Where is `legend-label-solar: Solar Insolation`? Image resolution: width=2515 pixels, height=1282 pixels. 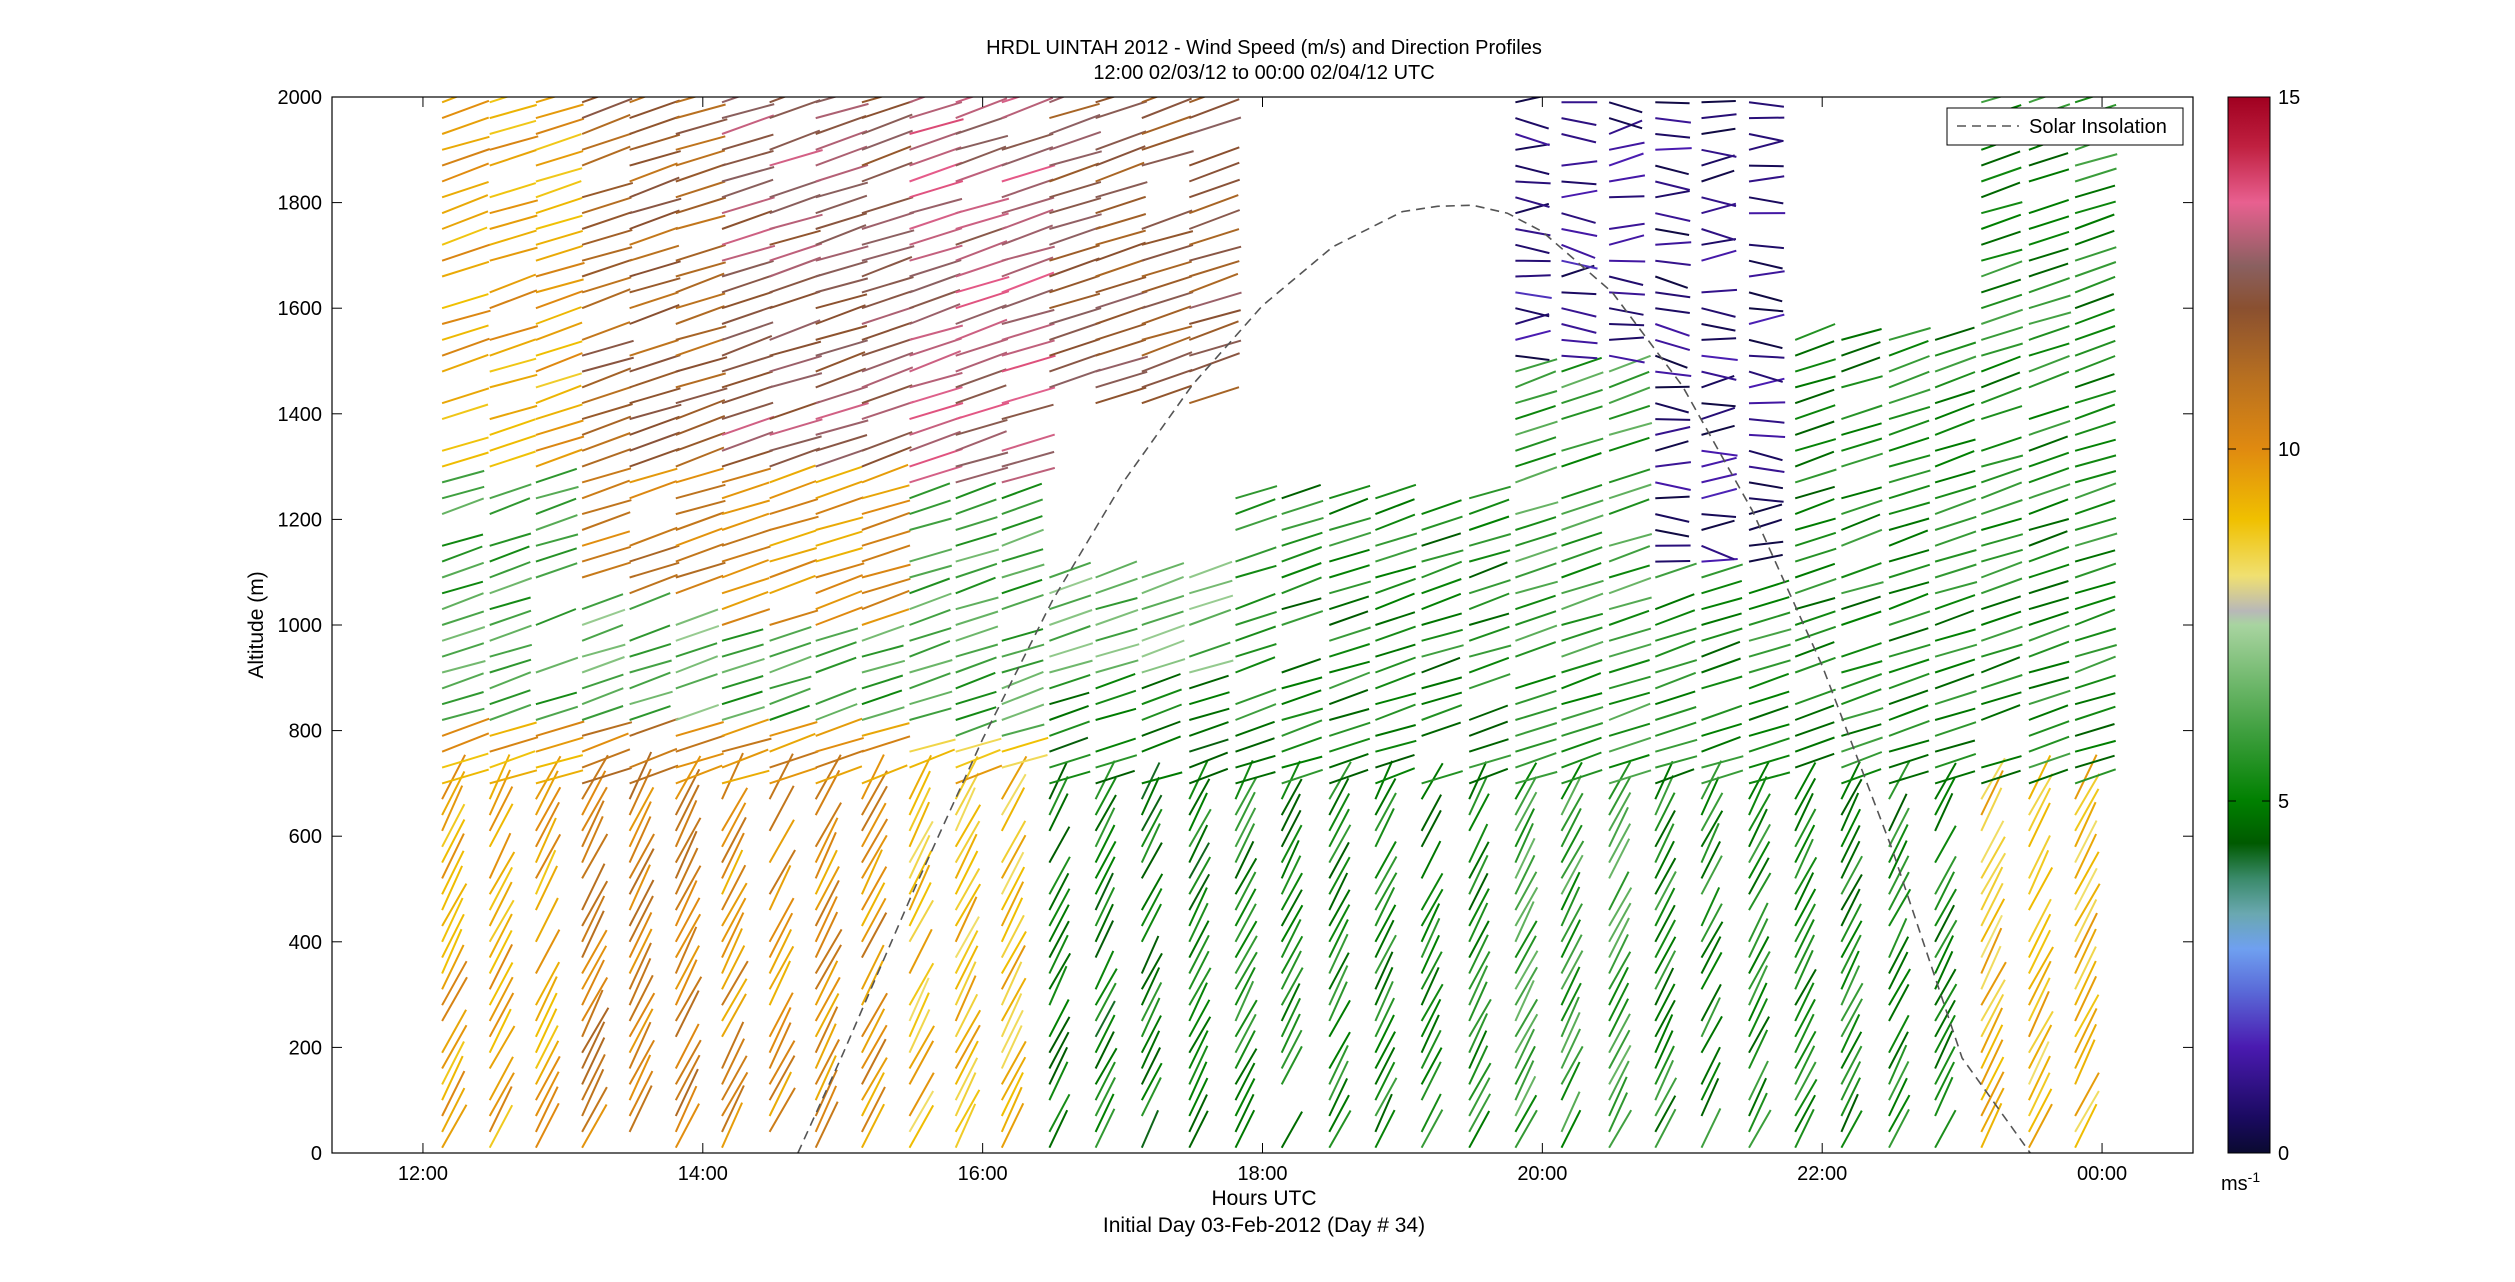 legend-label-solar: Solar Insolation is located at coordinates (2098, 127).